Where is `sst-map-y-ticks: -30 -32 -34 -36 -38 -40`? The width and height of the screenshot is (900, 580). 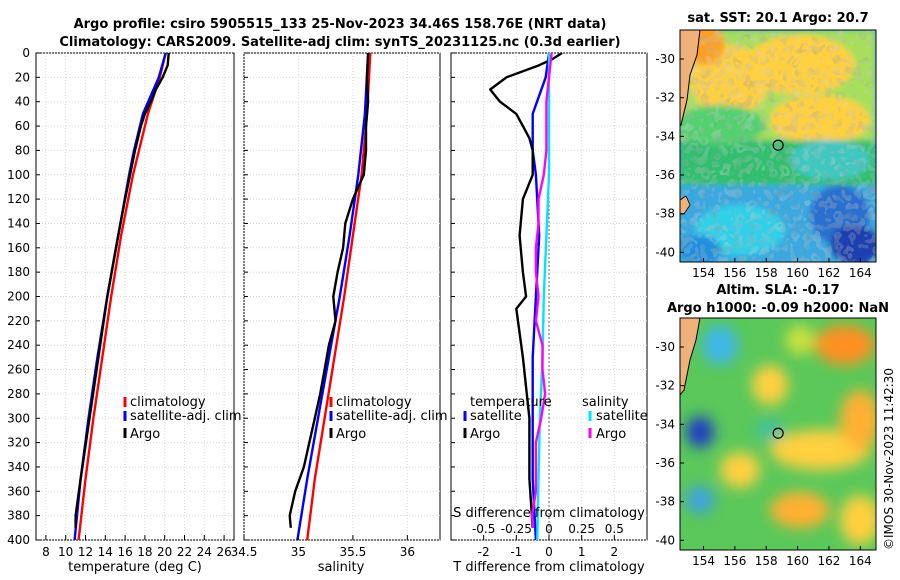 sst-map-y-ticks: -30 -32 -34 -36 -38 -40 is located at coordinates (669, 155).